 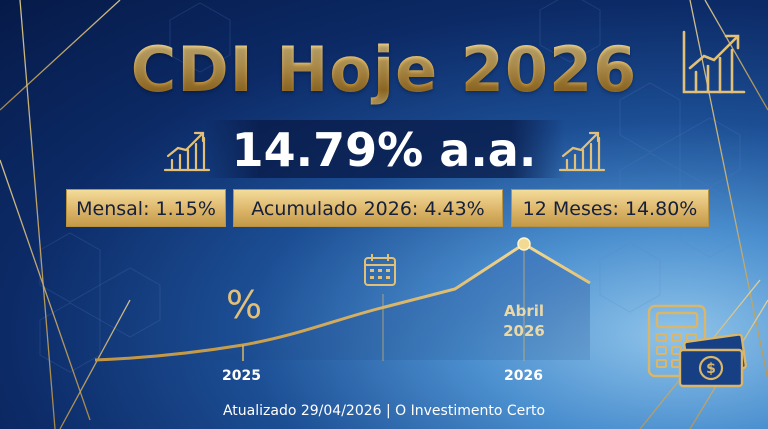 I want to click on mensal-badge: Mensal: 1.15%, so click(x=146, y=208).